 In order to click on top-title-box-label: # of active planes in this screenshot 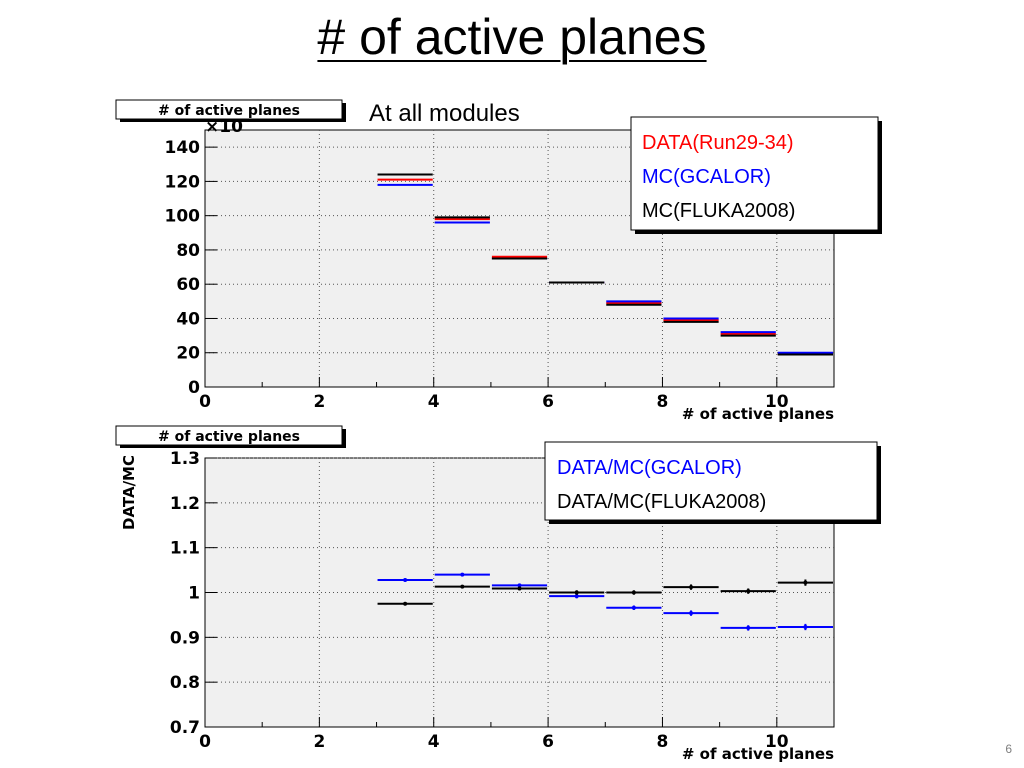, I will do `click(229, 111)`.